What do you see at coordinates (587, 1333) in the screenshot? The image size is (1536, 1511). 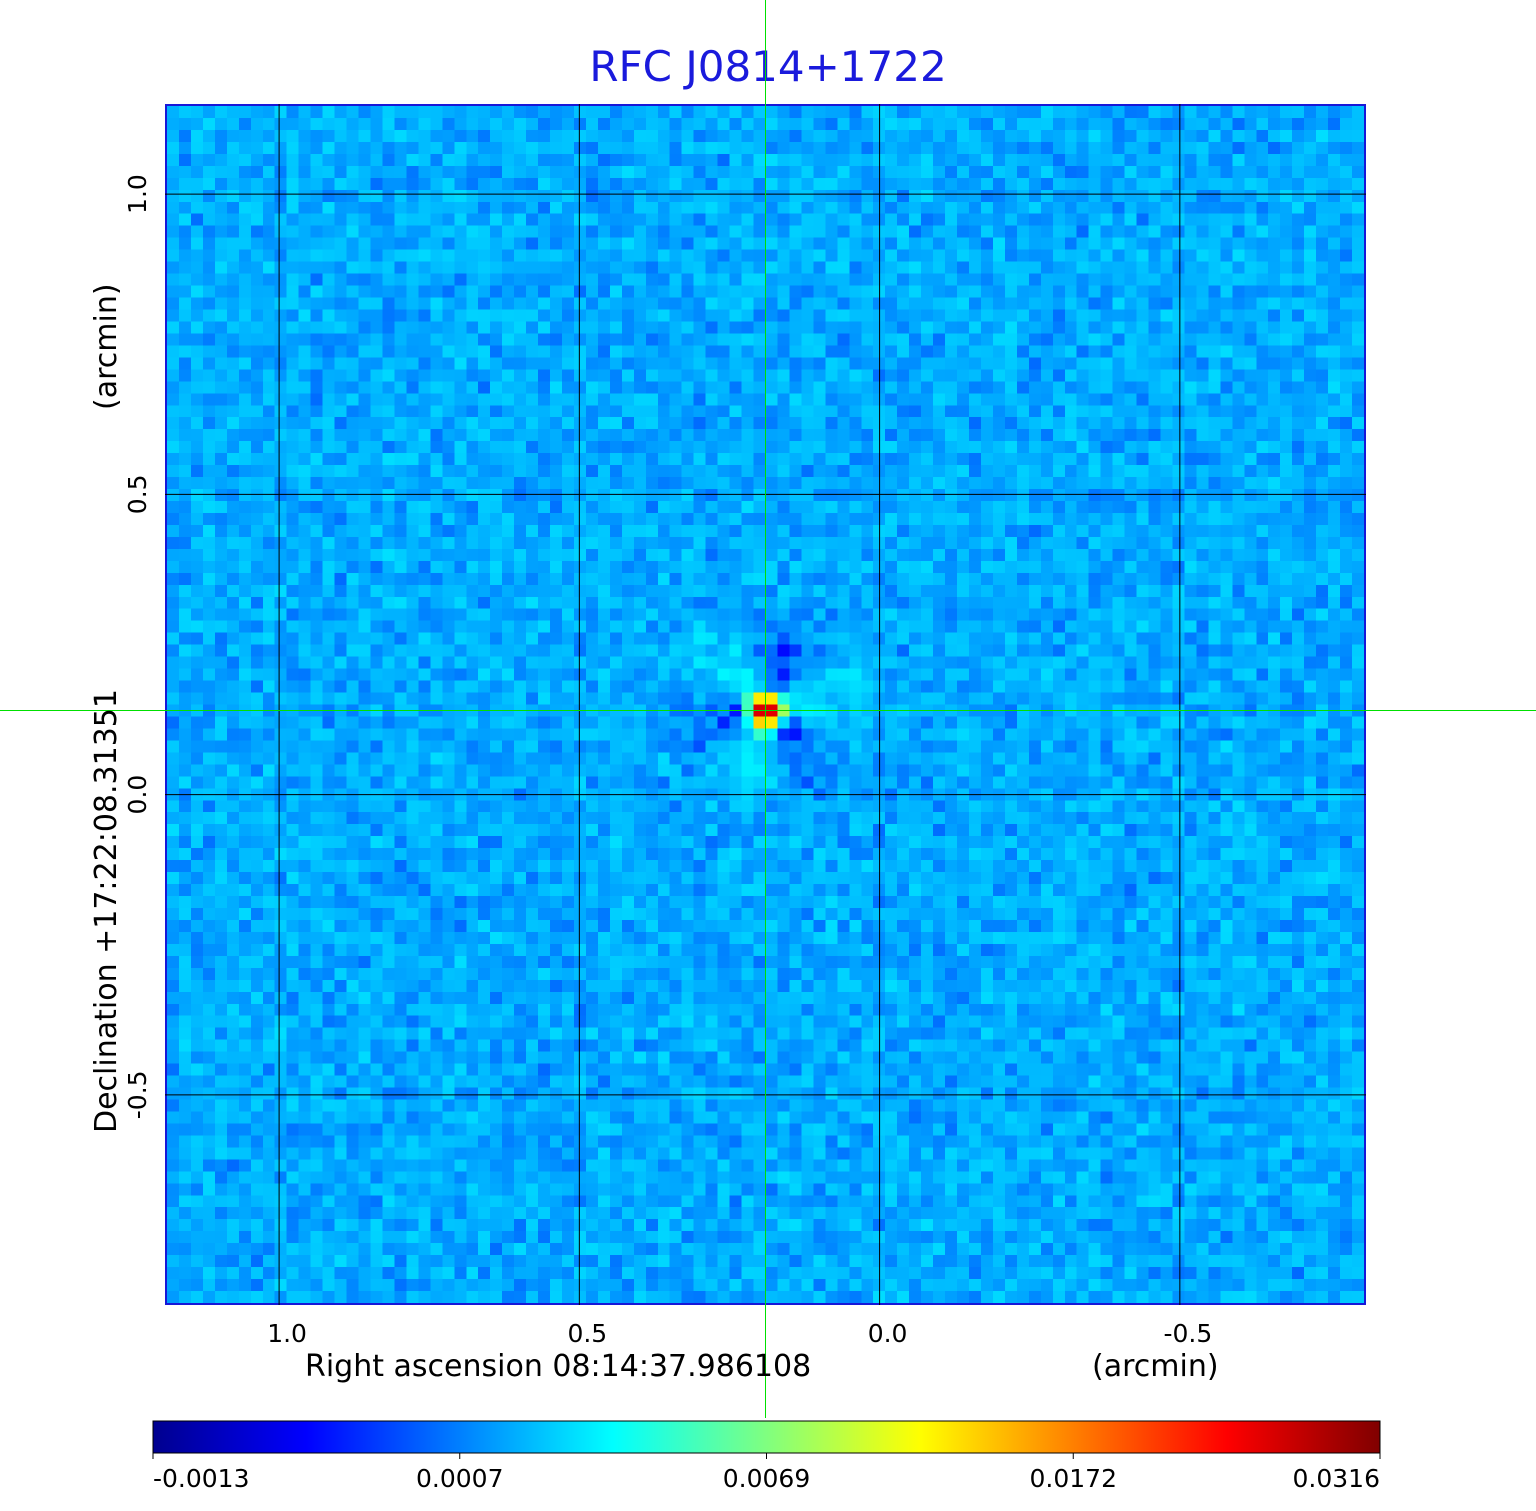 I see `x-tick-label: 0.5` at bounding box center [587, 1333].